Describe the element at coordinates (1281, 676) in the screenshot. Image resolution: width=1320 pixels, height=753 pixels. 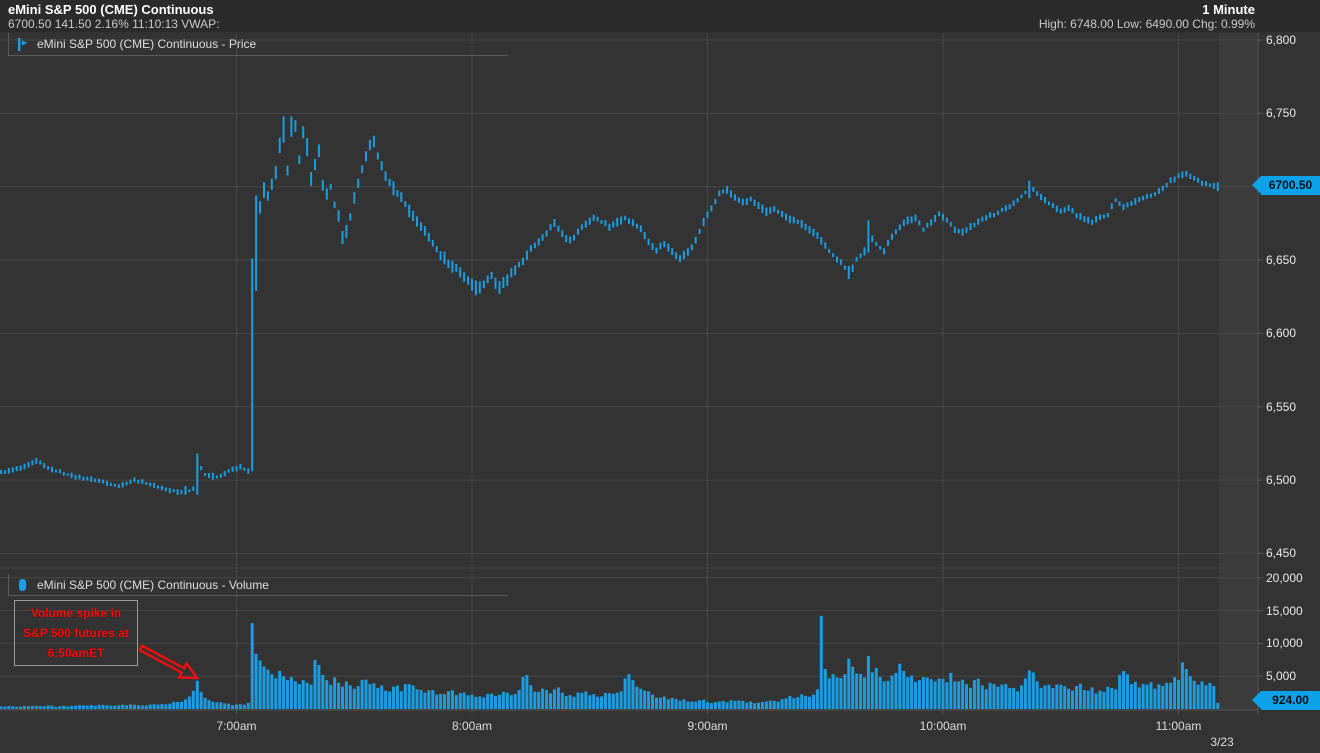
I see `volume-axis-label: 5,000` at that location.